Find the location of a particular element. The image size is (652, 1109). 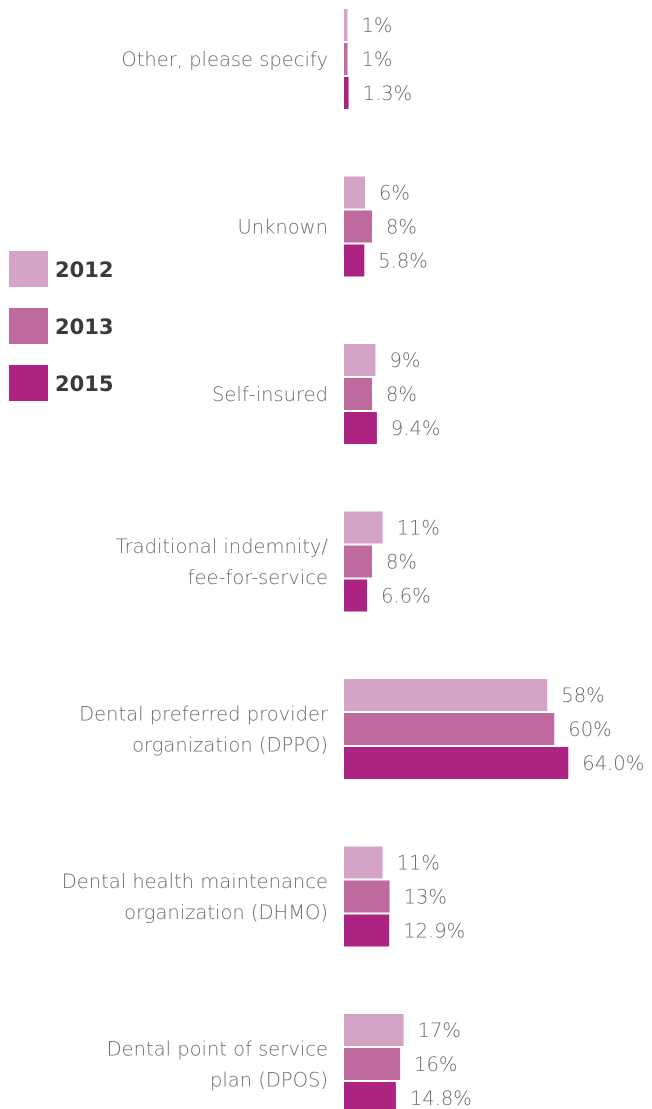

legend-label-2013: 2013 is located at coordinates (84, 327).